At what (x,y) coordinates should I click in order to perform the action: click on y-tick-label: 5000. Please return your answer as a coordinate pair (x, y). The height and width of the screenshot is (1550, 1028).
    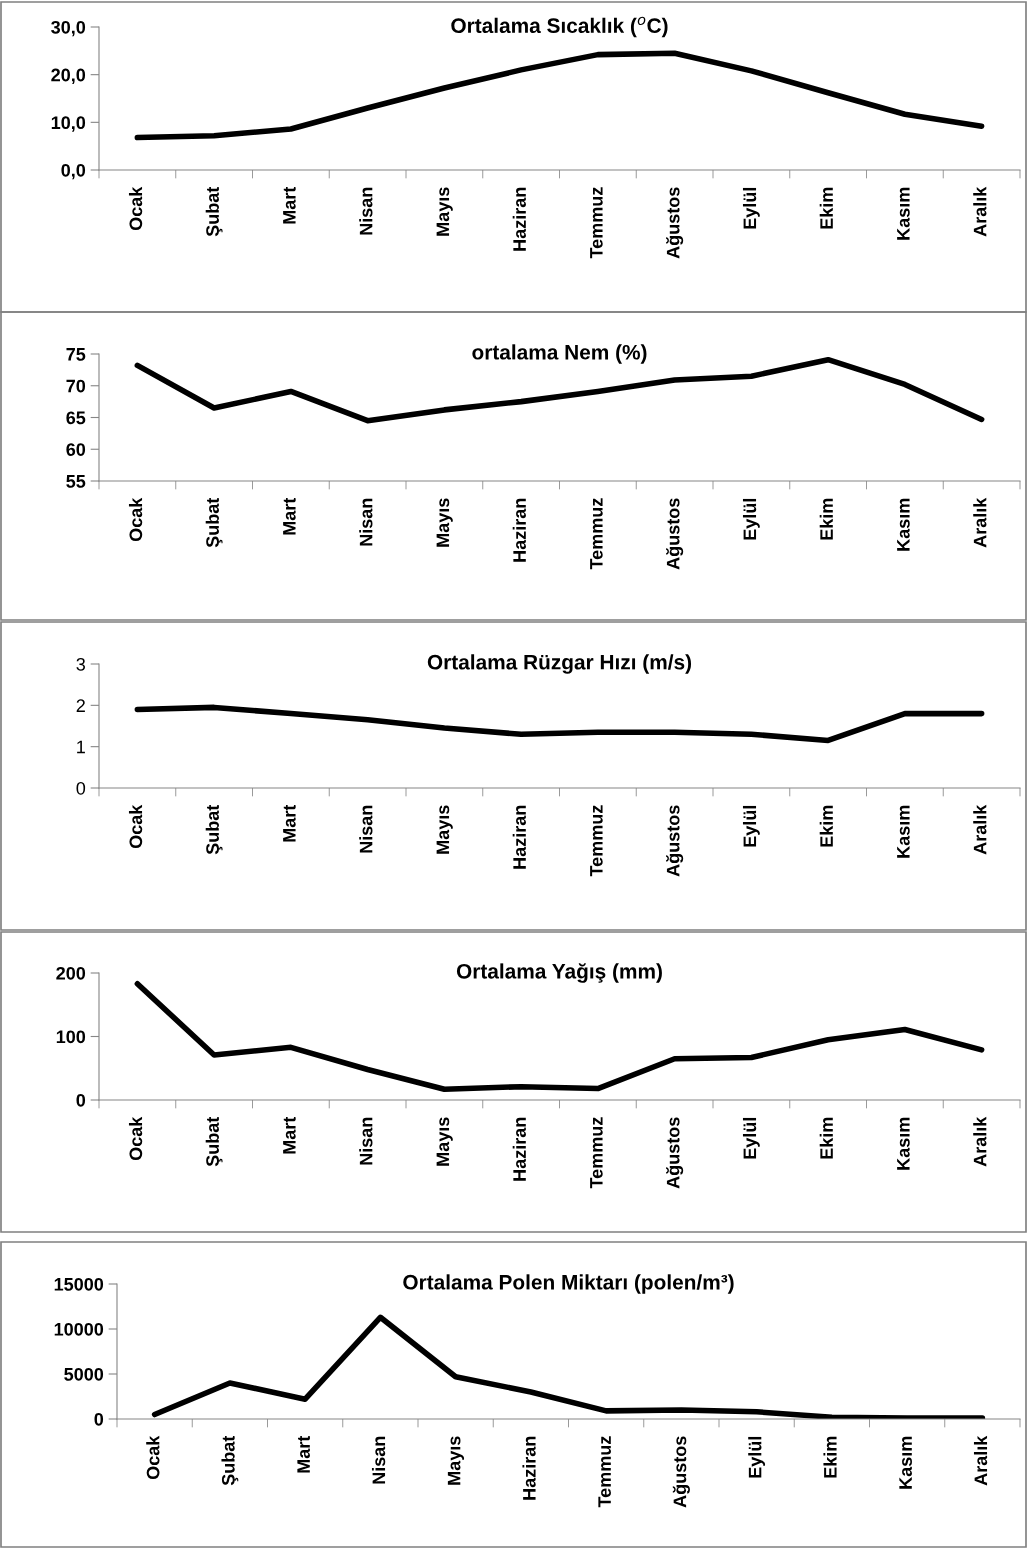
    Looking at the image, I should click on (84, 1374).